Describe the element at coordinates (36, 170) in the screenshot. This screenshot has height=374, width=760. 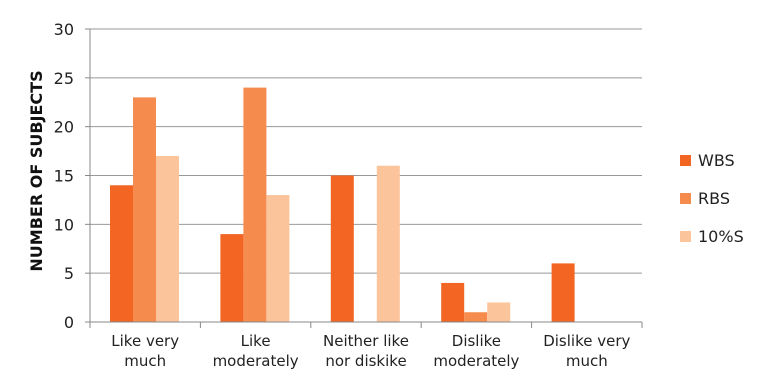
I see `y-axis-label: NUMBER OF SUBJECTS` at that location.